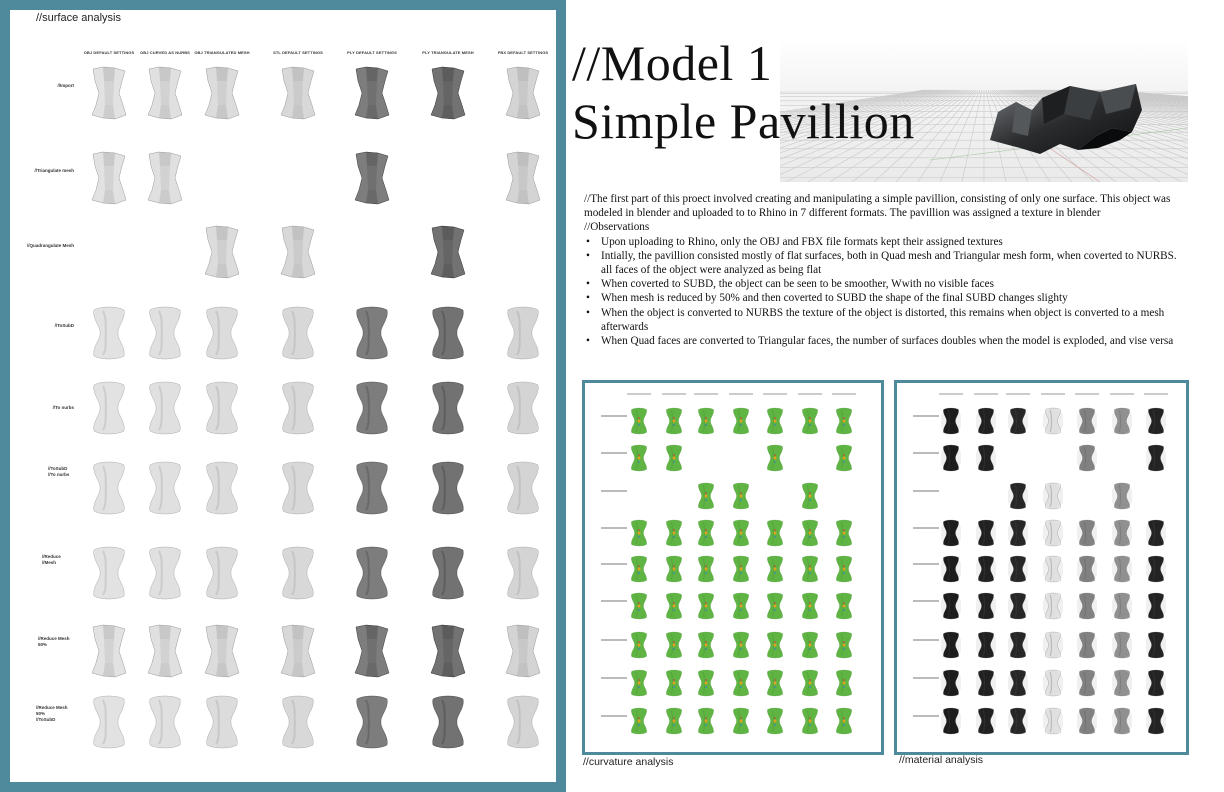 This screenshot has height=792, width=1224. I want to click on material-analysis-sheet, so click(1041, 567).